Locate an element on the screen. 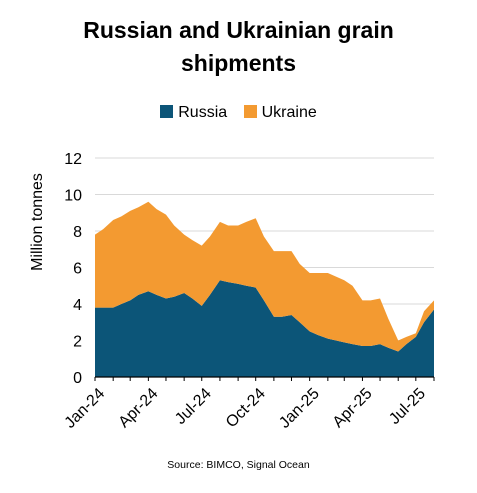 The image size is (477, 493). x-tick-label-jul-25: Jul-25 is located at coordinates (407, 406).